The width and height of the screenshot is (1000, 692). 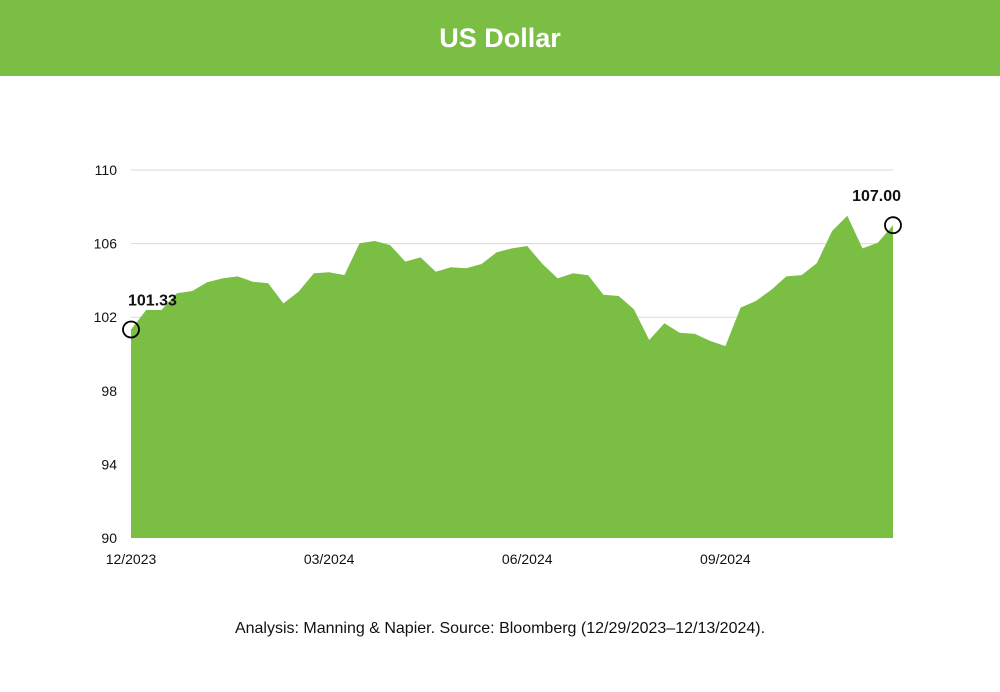 I want to click on chart-title: US Dollar, so click(x=500, y=37).